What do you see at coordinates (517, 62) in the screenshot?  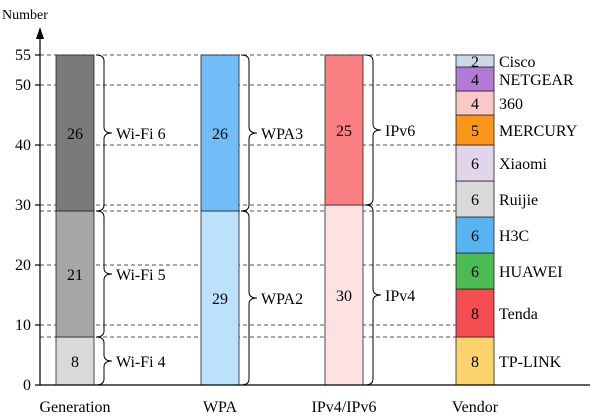 I see `segment-name-label: Cisco` at bounding box center [517, 62].